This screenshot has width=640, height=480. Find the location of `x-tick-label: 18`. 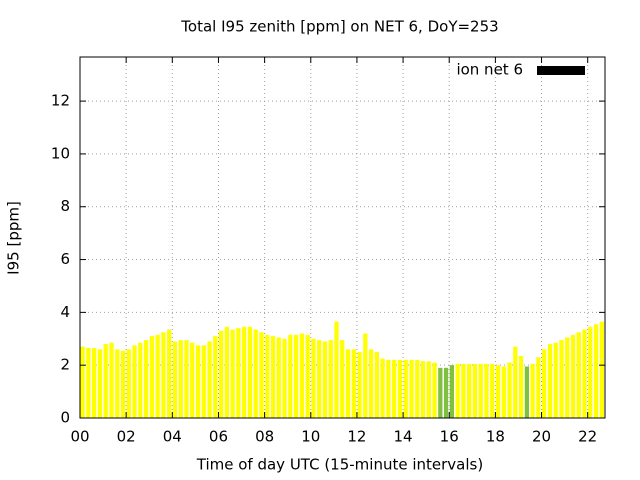

x-tick-label: 18 is located at coordinates (495, 437).